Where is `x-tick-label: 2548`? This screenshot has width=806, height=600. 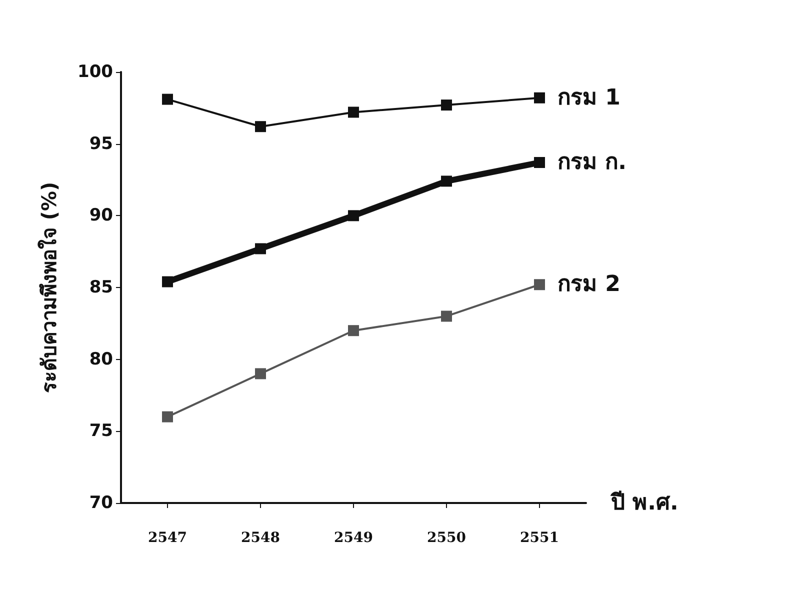
x-tick-label: 2548 is located at coordinates (260, 538).